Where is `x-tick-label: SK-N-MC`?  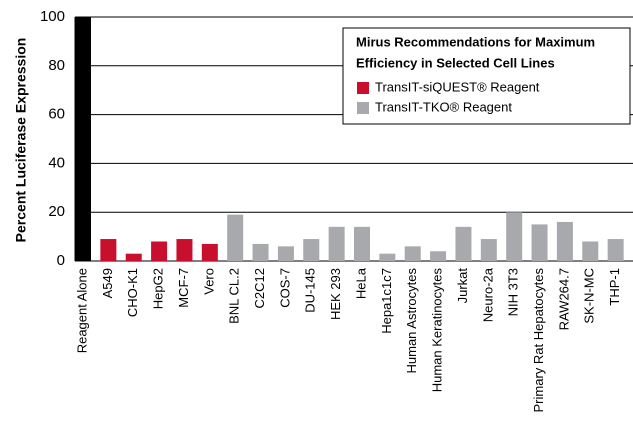
x-tick-label: SK-N-MC is located at coordinates (589, 296).